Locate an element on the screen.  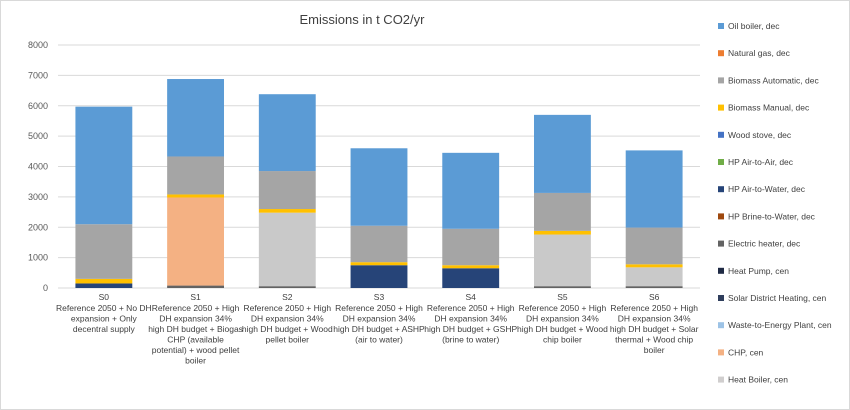
x-category-label: expansion + Only is located at coordinates (104, 319).